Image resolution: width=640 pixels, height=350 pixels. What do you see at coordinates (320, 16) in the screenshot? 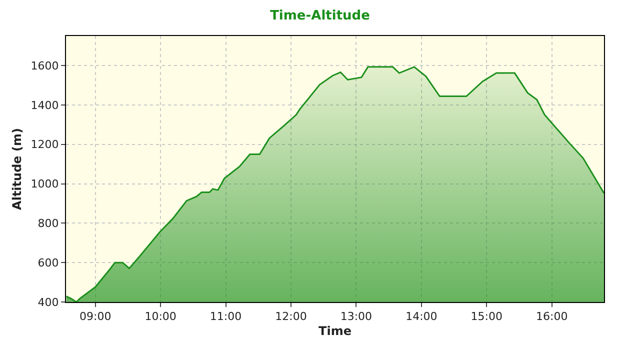
I see `chart-title: Time-Altitude` at bounding box center [320, 16].